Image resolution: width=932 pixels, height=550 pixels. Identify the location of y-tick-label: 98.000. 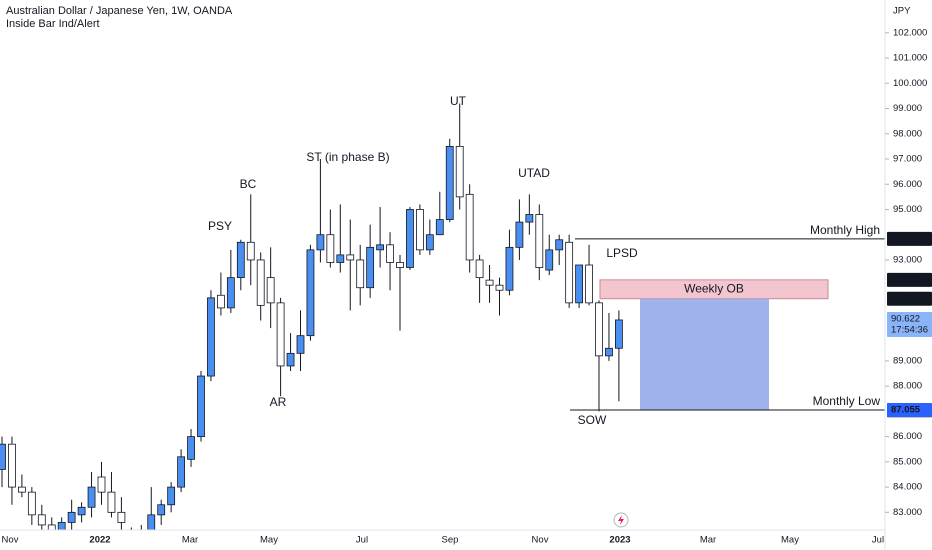
(907, 133).